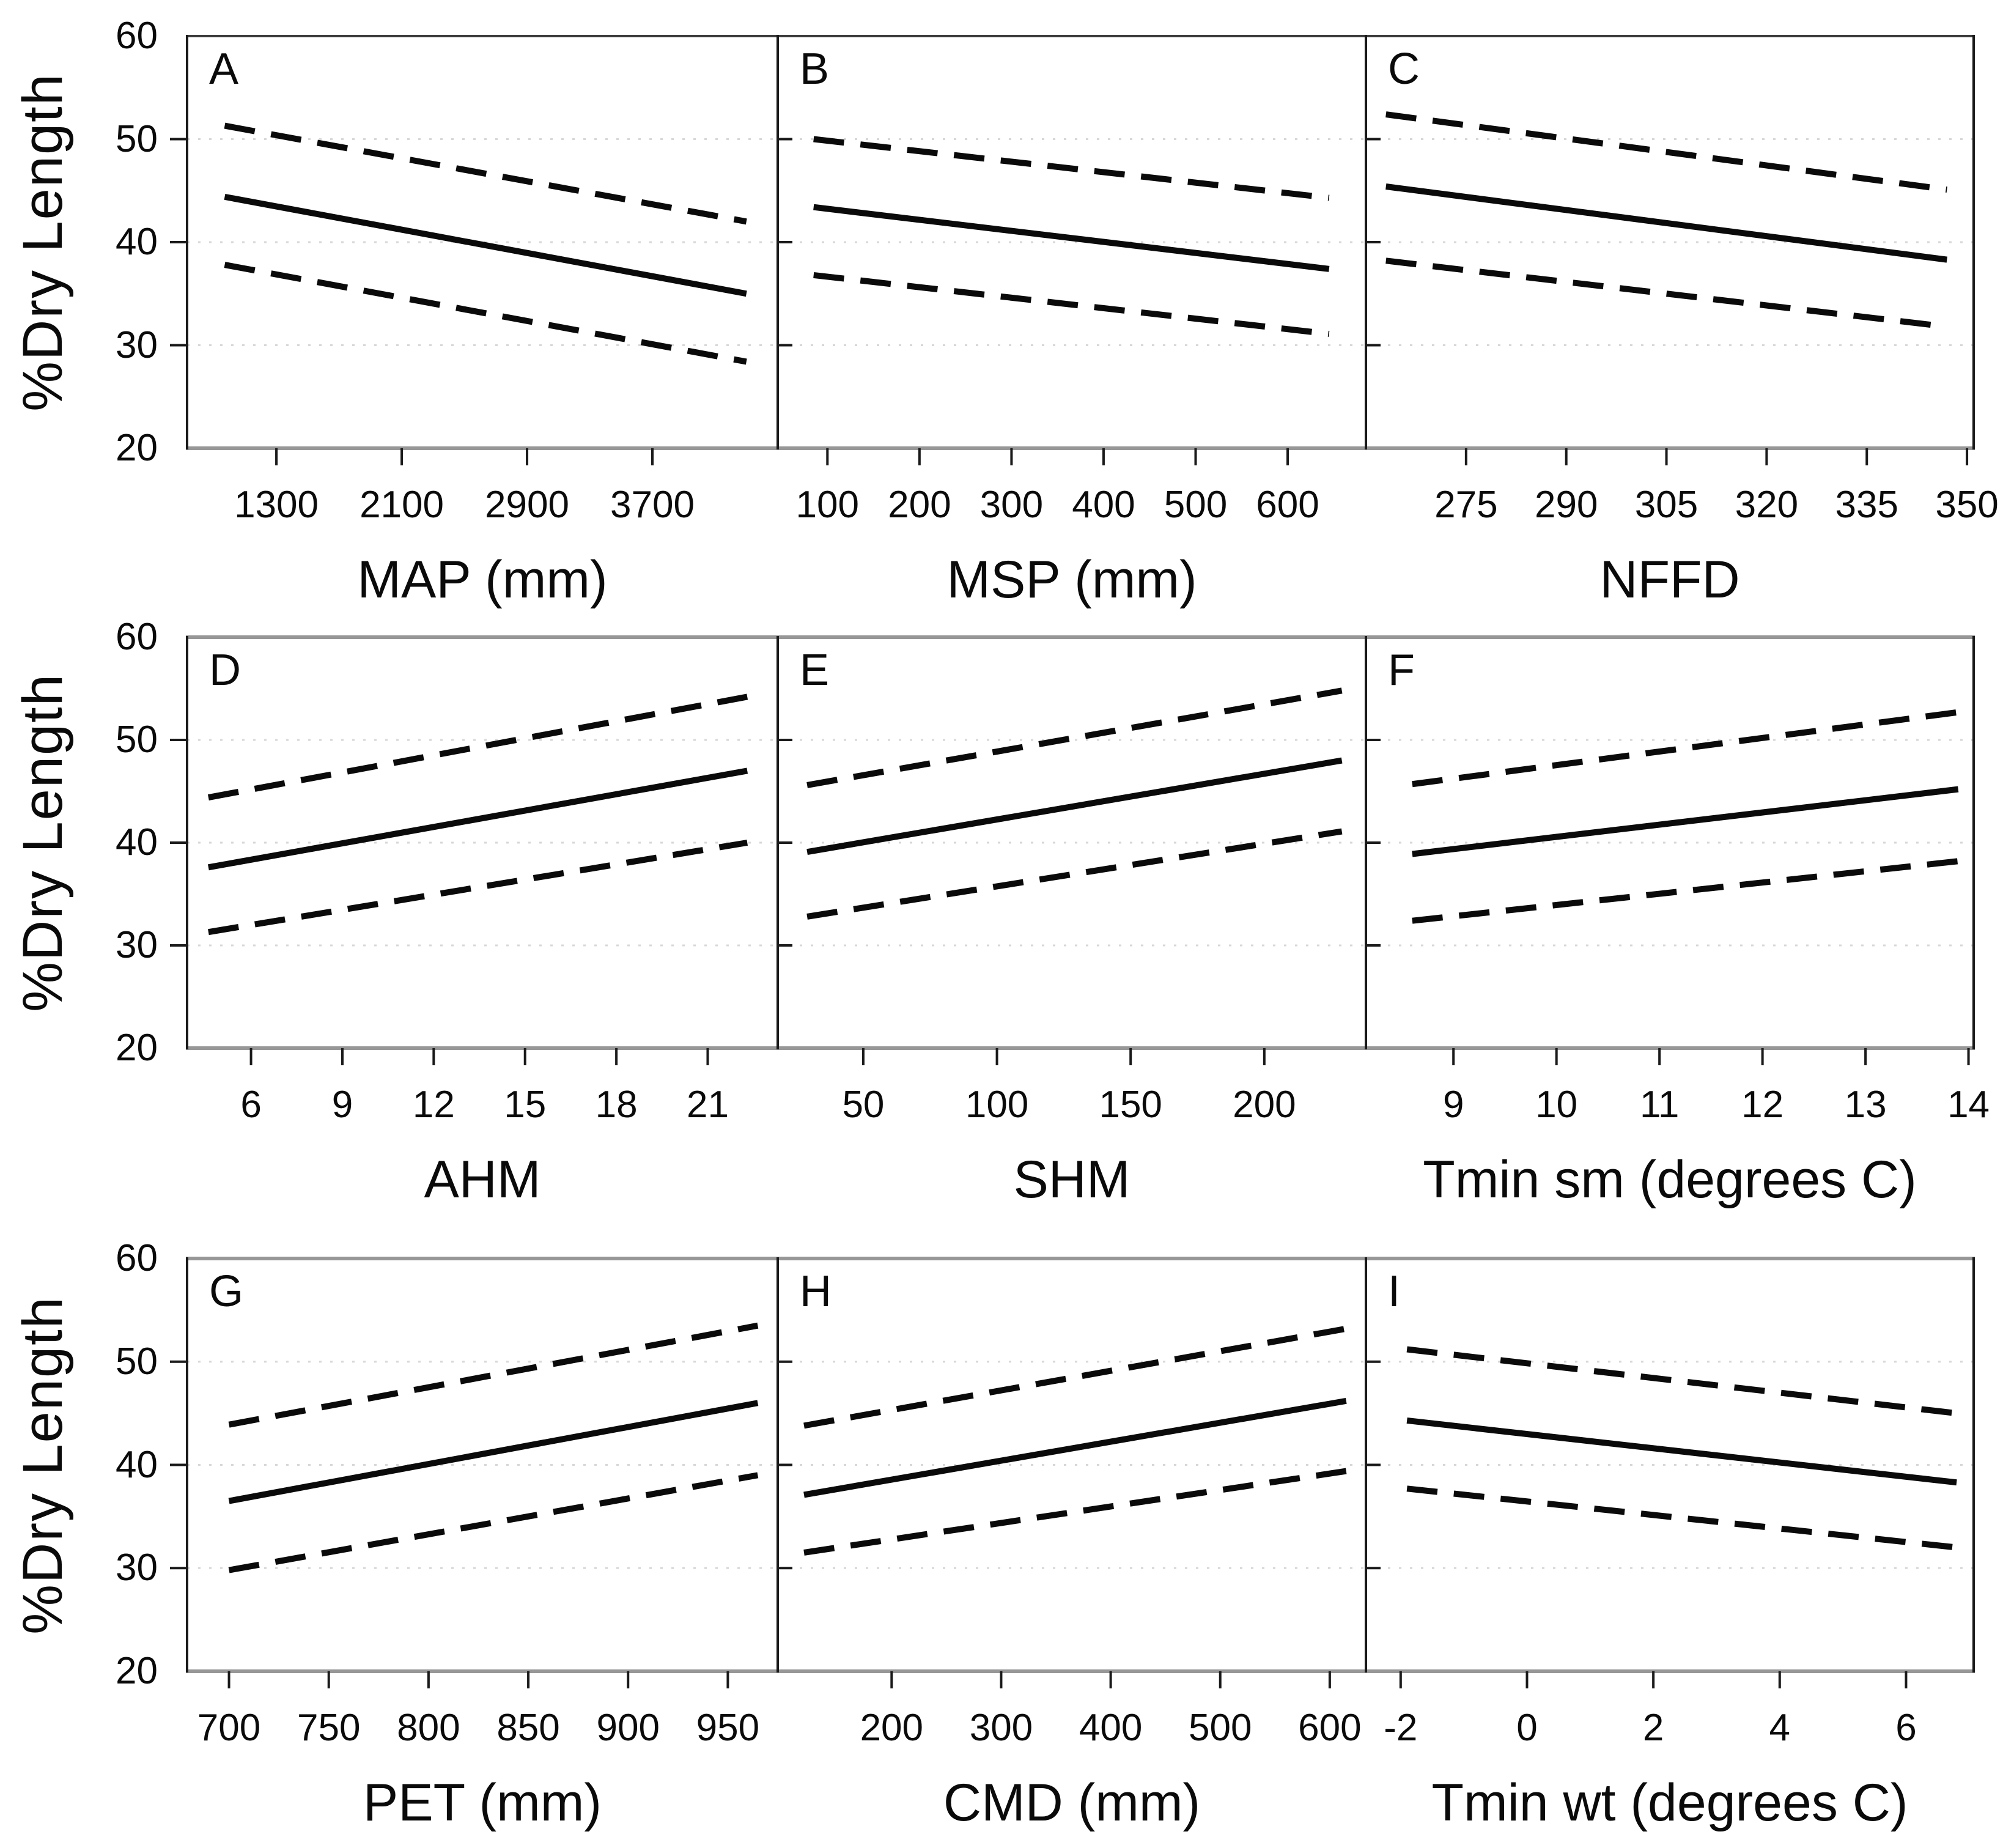 The width and height of the screenshot is (2003, 1848). I want to click on x-tick-label: 21, so click(707, 1105).